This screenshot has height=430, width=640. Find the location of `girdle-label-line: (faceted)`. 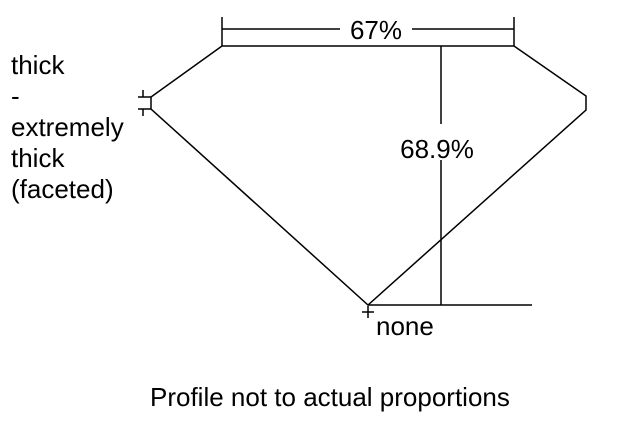

girdle-label-line: (faceted) is located at coordinates (62, 189).